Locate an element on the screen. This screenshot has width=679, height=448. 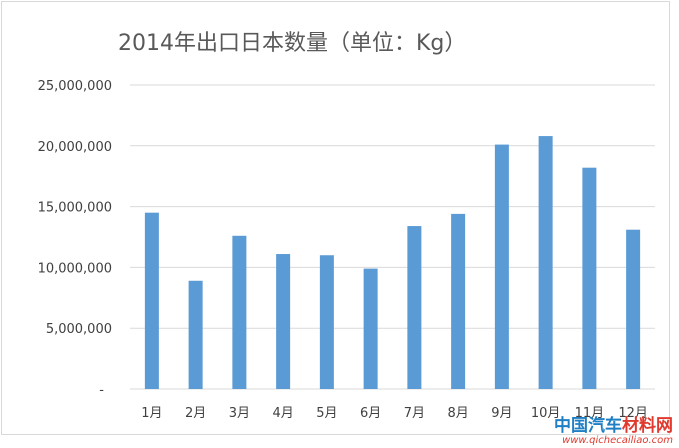
watermark-url: www.qichecailiao.com is located at coordinates (617, 440).